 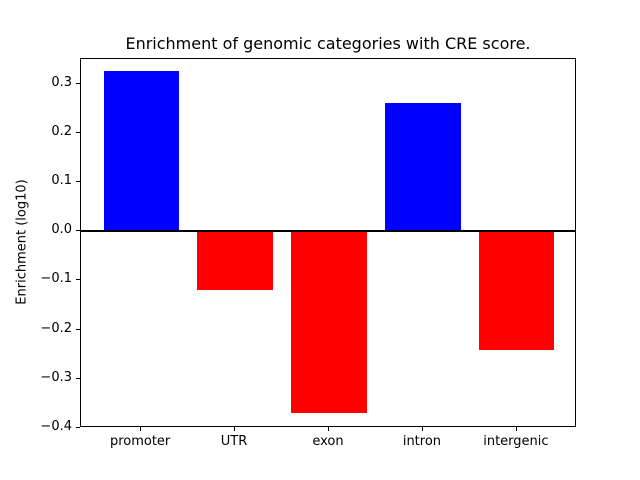 I want to click on bar-promoter, so click(x=141, y=151).